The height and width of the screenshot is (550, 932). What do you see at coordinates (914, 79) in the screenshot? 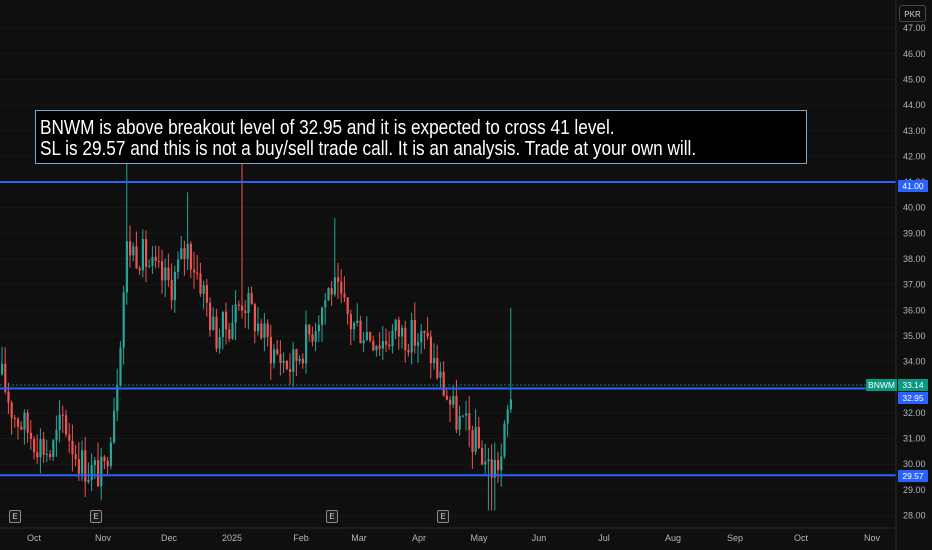
I see `y-tick-label: 45.00` at bounding box center [914, 79].